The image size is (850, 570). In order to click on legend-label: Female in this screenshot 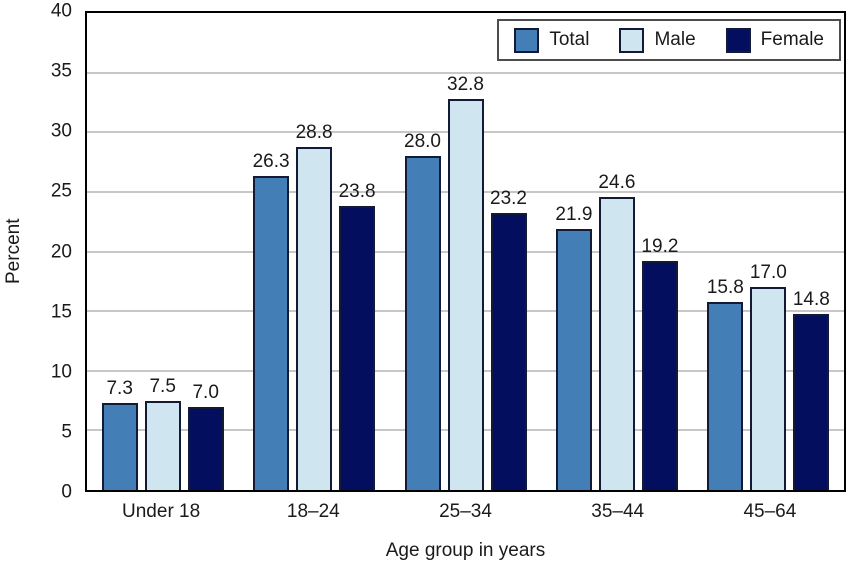, I will do `click(792, 39)`.